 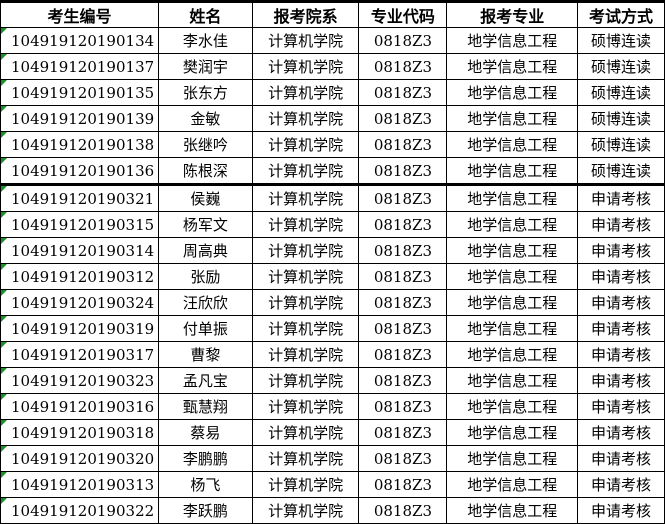 I want to click on cell-exam-id: 104919120190323, so click(x=79, y=380).